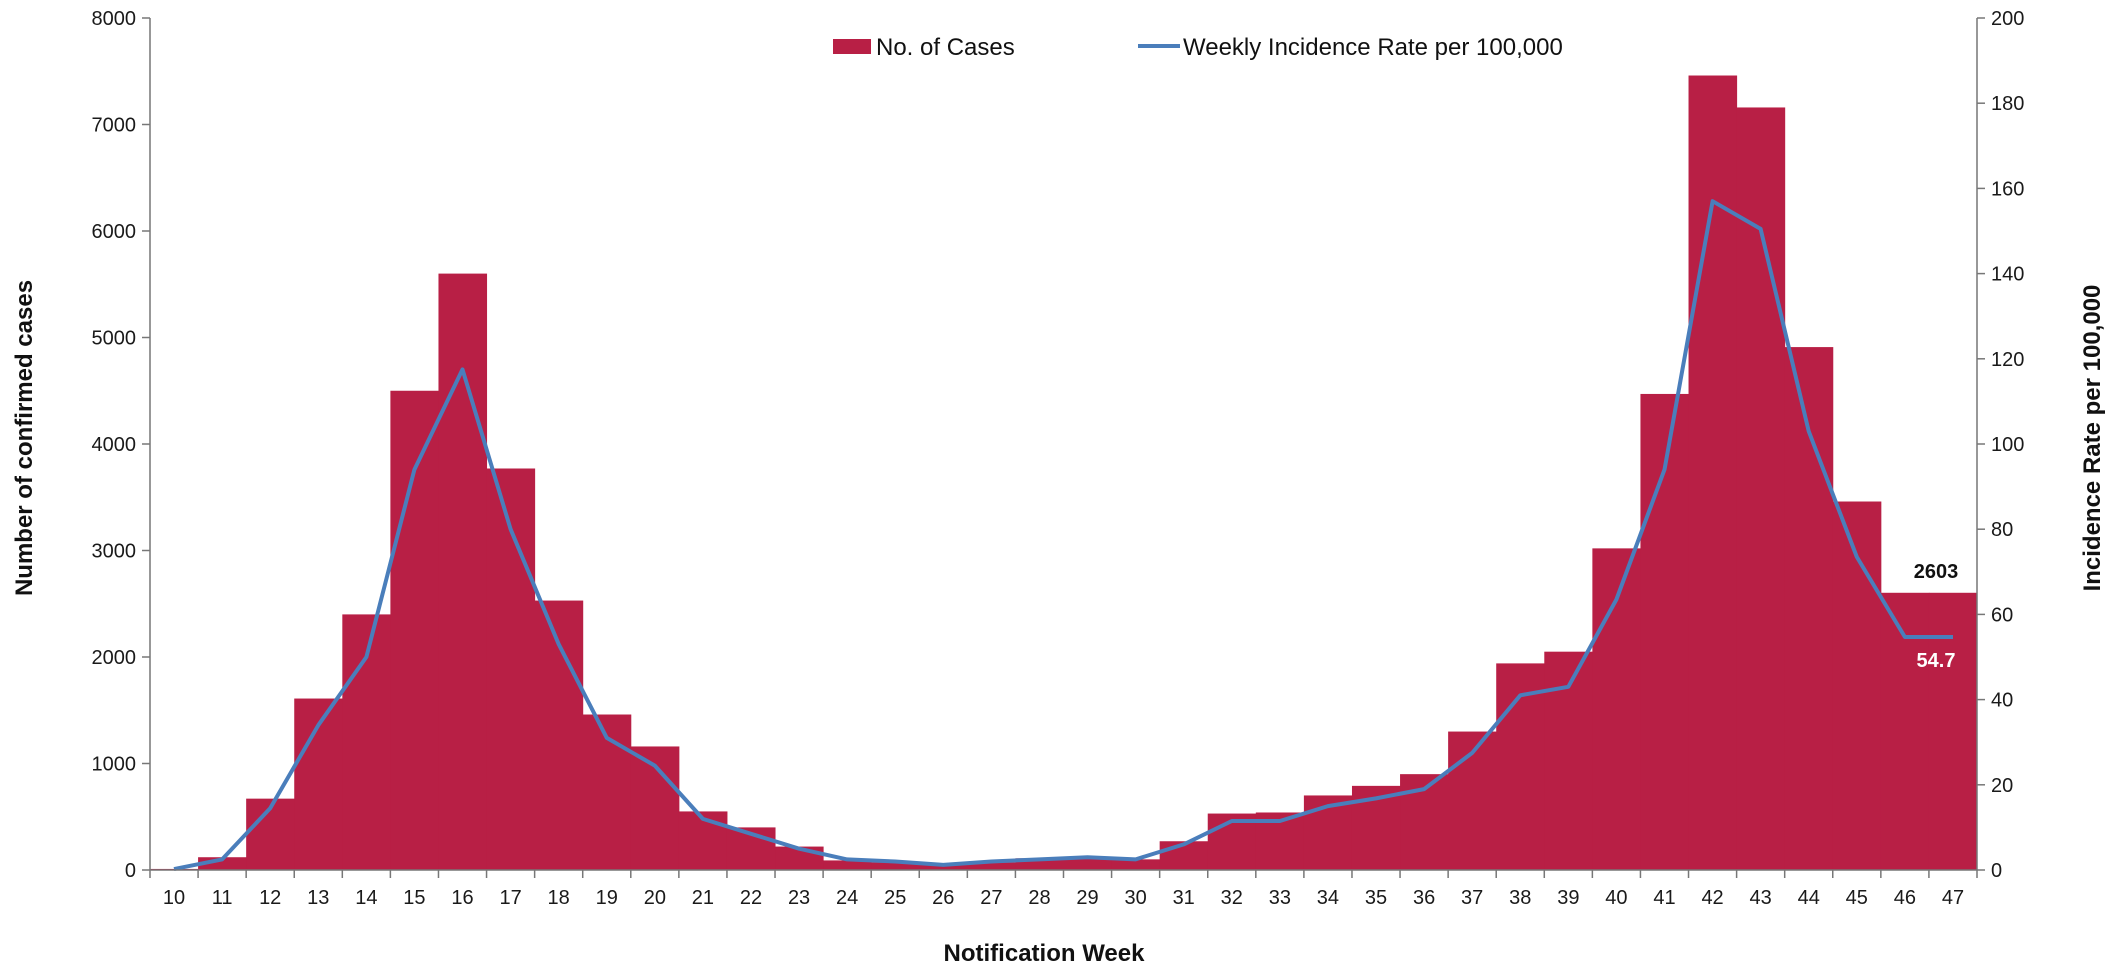 This screenshot has height=965, width=2113. I want to click on left-tick-label: 0, so click(130, 871).